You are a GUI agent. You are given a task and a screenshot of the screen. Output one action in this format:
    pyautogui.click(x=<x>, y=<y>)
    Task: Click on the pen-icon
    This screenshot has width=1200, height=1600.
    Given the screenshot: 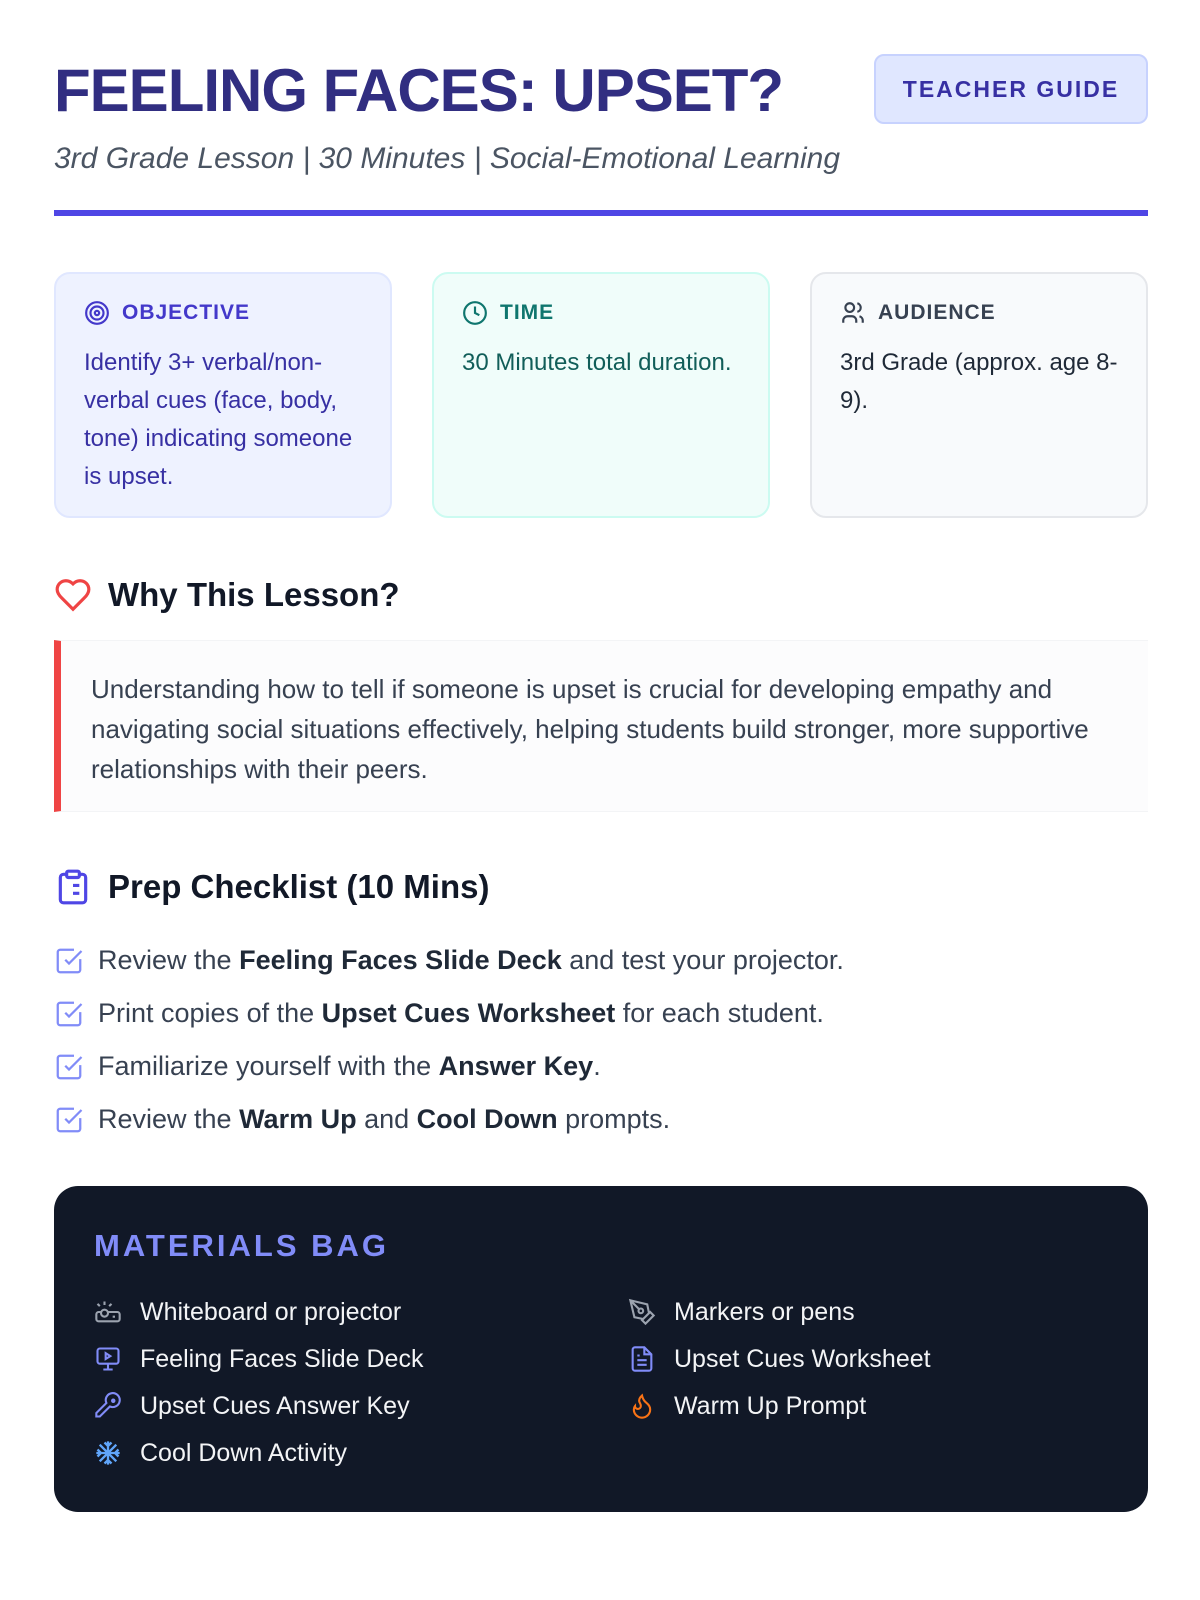 What is the action you would take?
    pyautogui.click(x=642, y=1312)
    